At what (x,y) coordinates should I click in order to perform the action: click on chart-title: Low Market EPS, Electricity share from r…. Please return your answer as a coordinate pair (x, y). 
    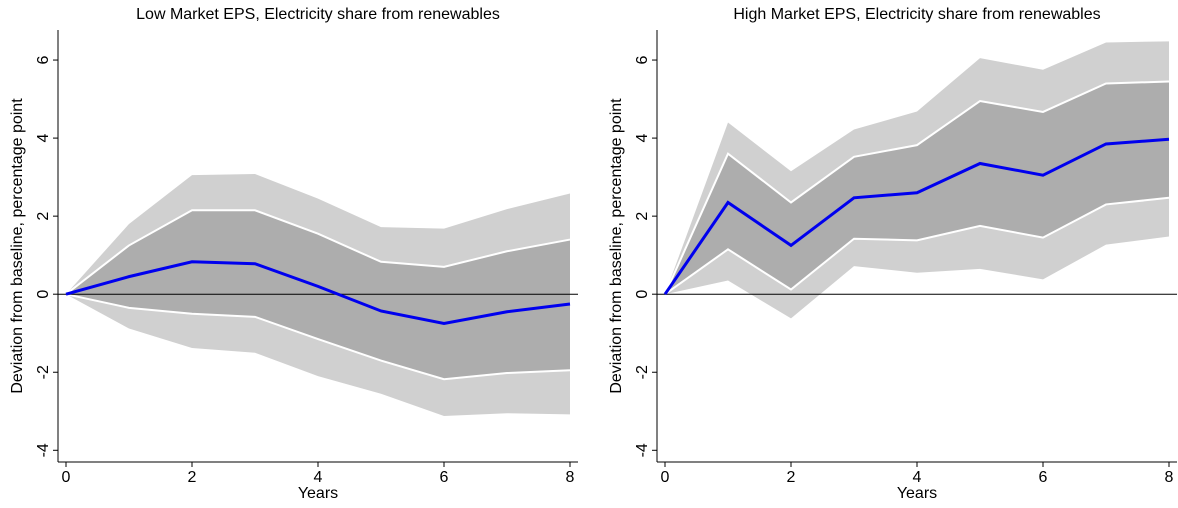
    Looking at the image, I should click on (318, 14).